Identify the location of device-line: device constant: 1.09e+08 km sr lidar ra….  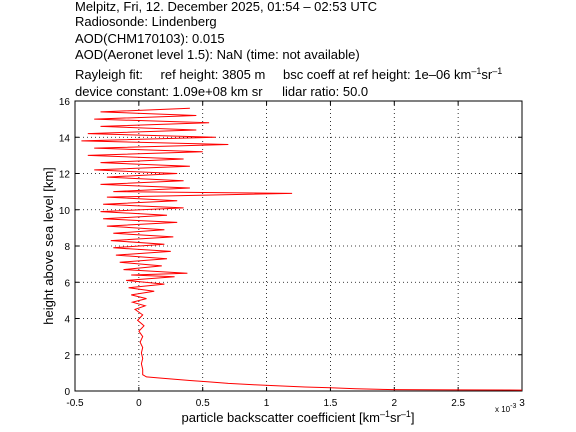
(221, 92).